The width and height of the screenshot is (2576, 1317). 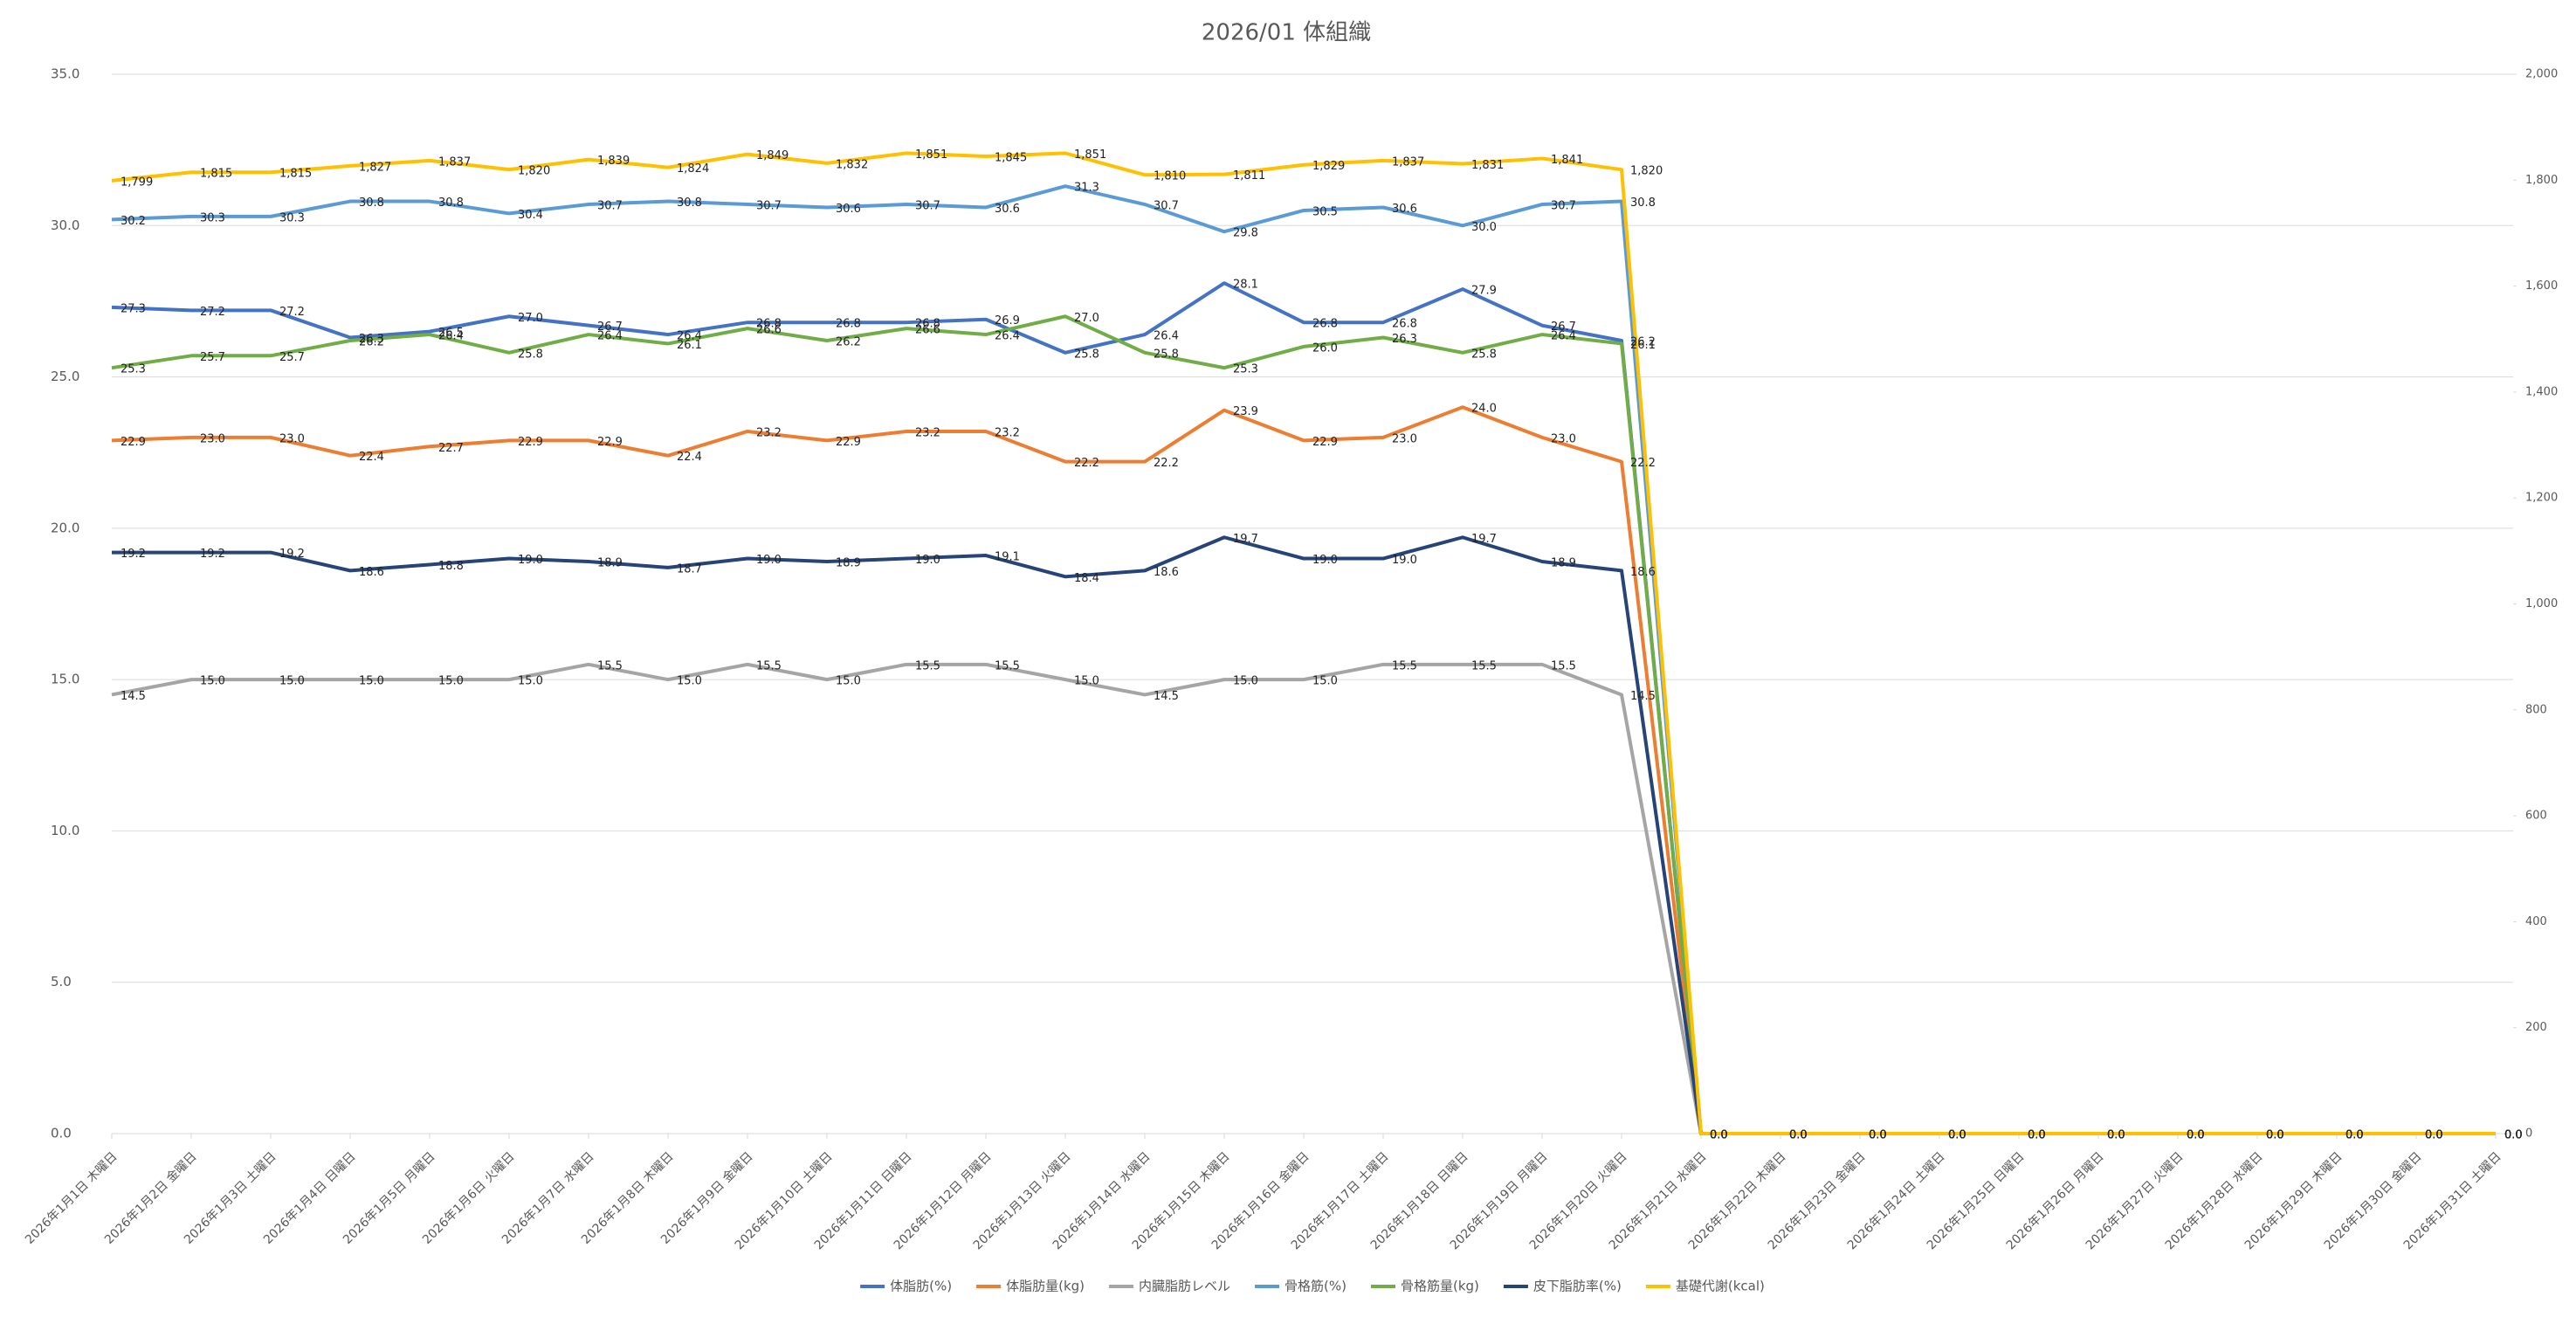 What do you see at coordinates (689, 569) in the screenshot?
I see `data-label: 18.7` at bounding box center [689, 569].